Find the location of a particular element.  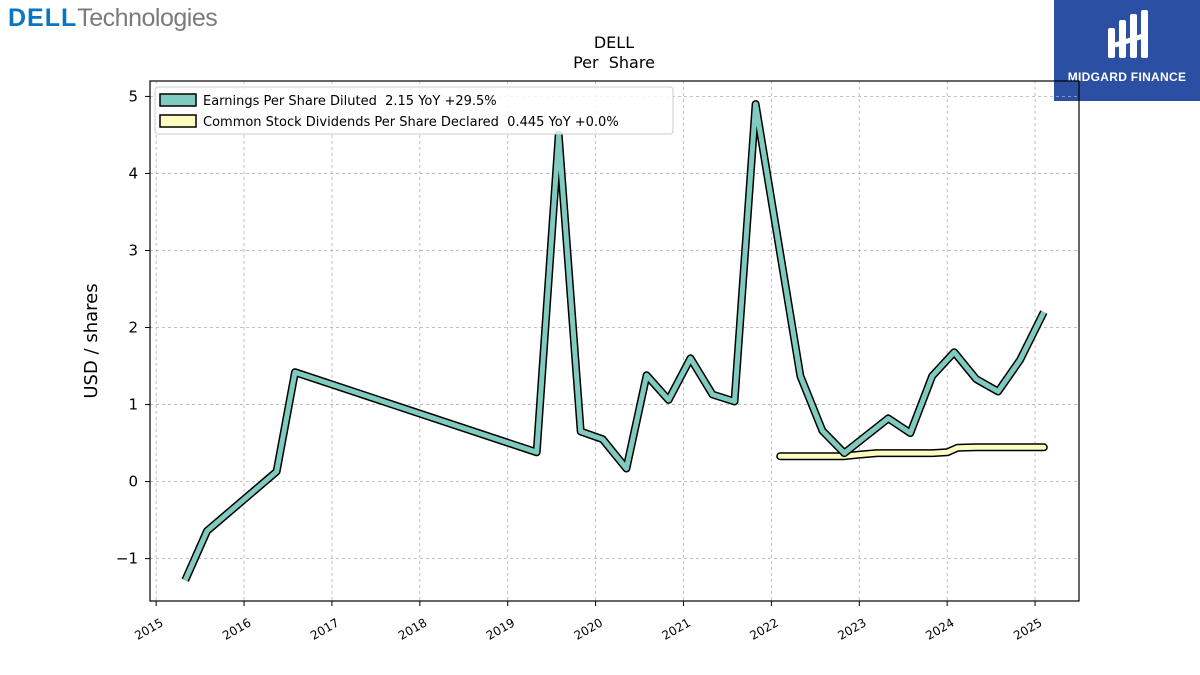

midgard-finance-label: MIDGARD FINANCE is located at coordinates (1127, 77).